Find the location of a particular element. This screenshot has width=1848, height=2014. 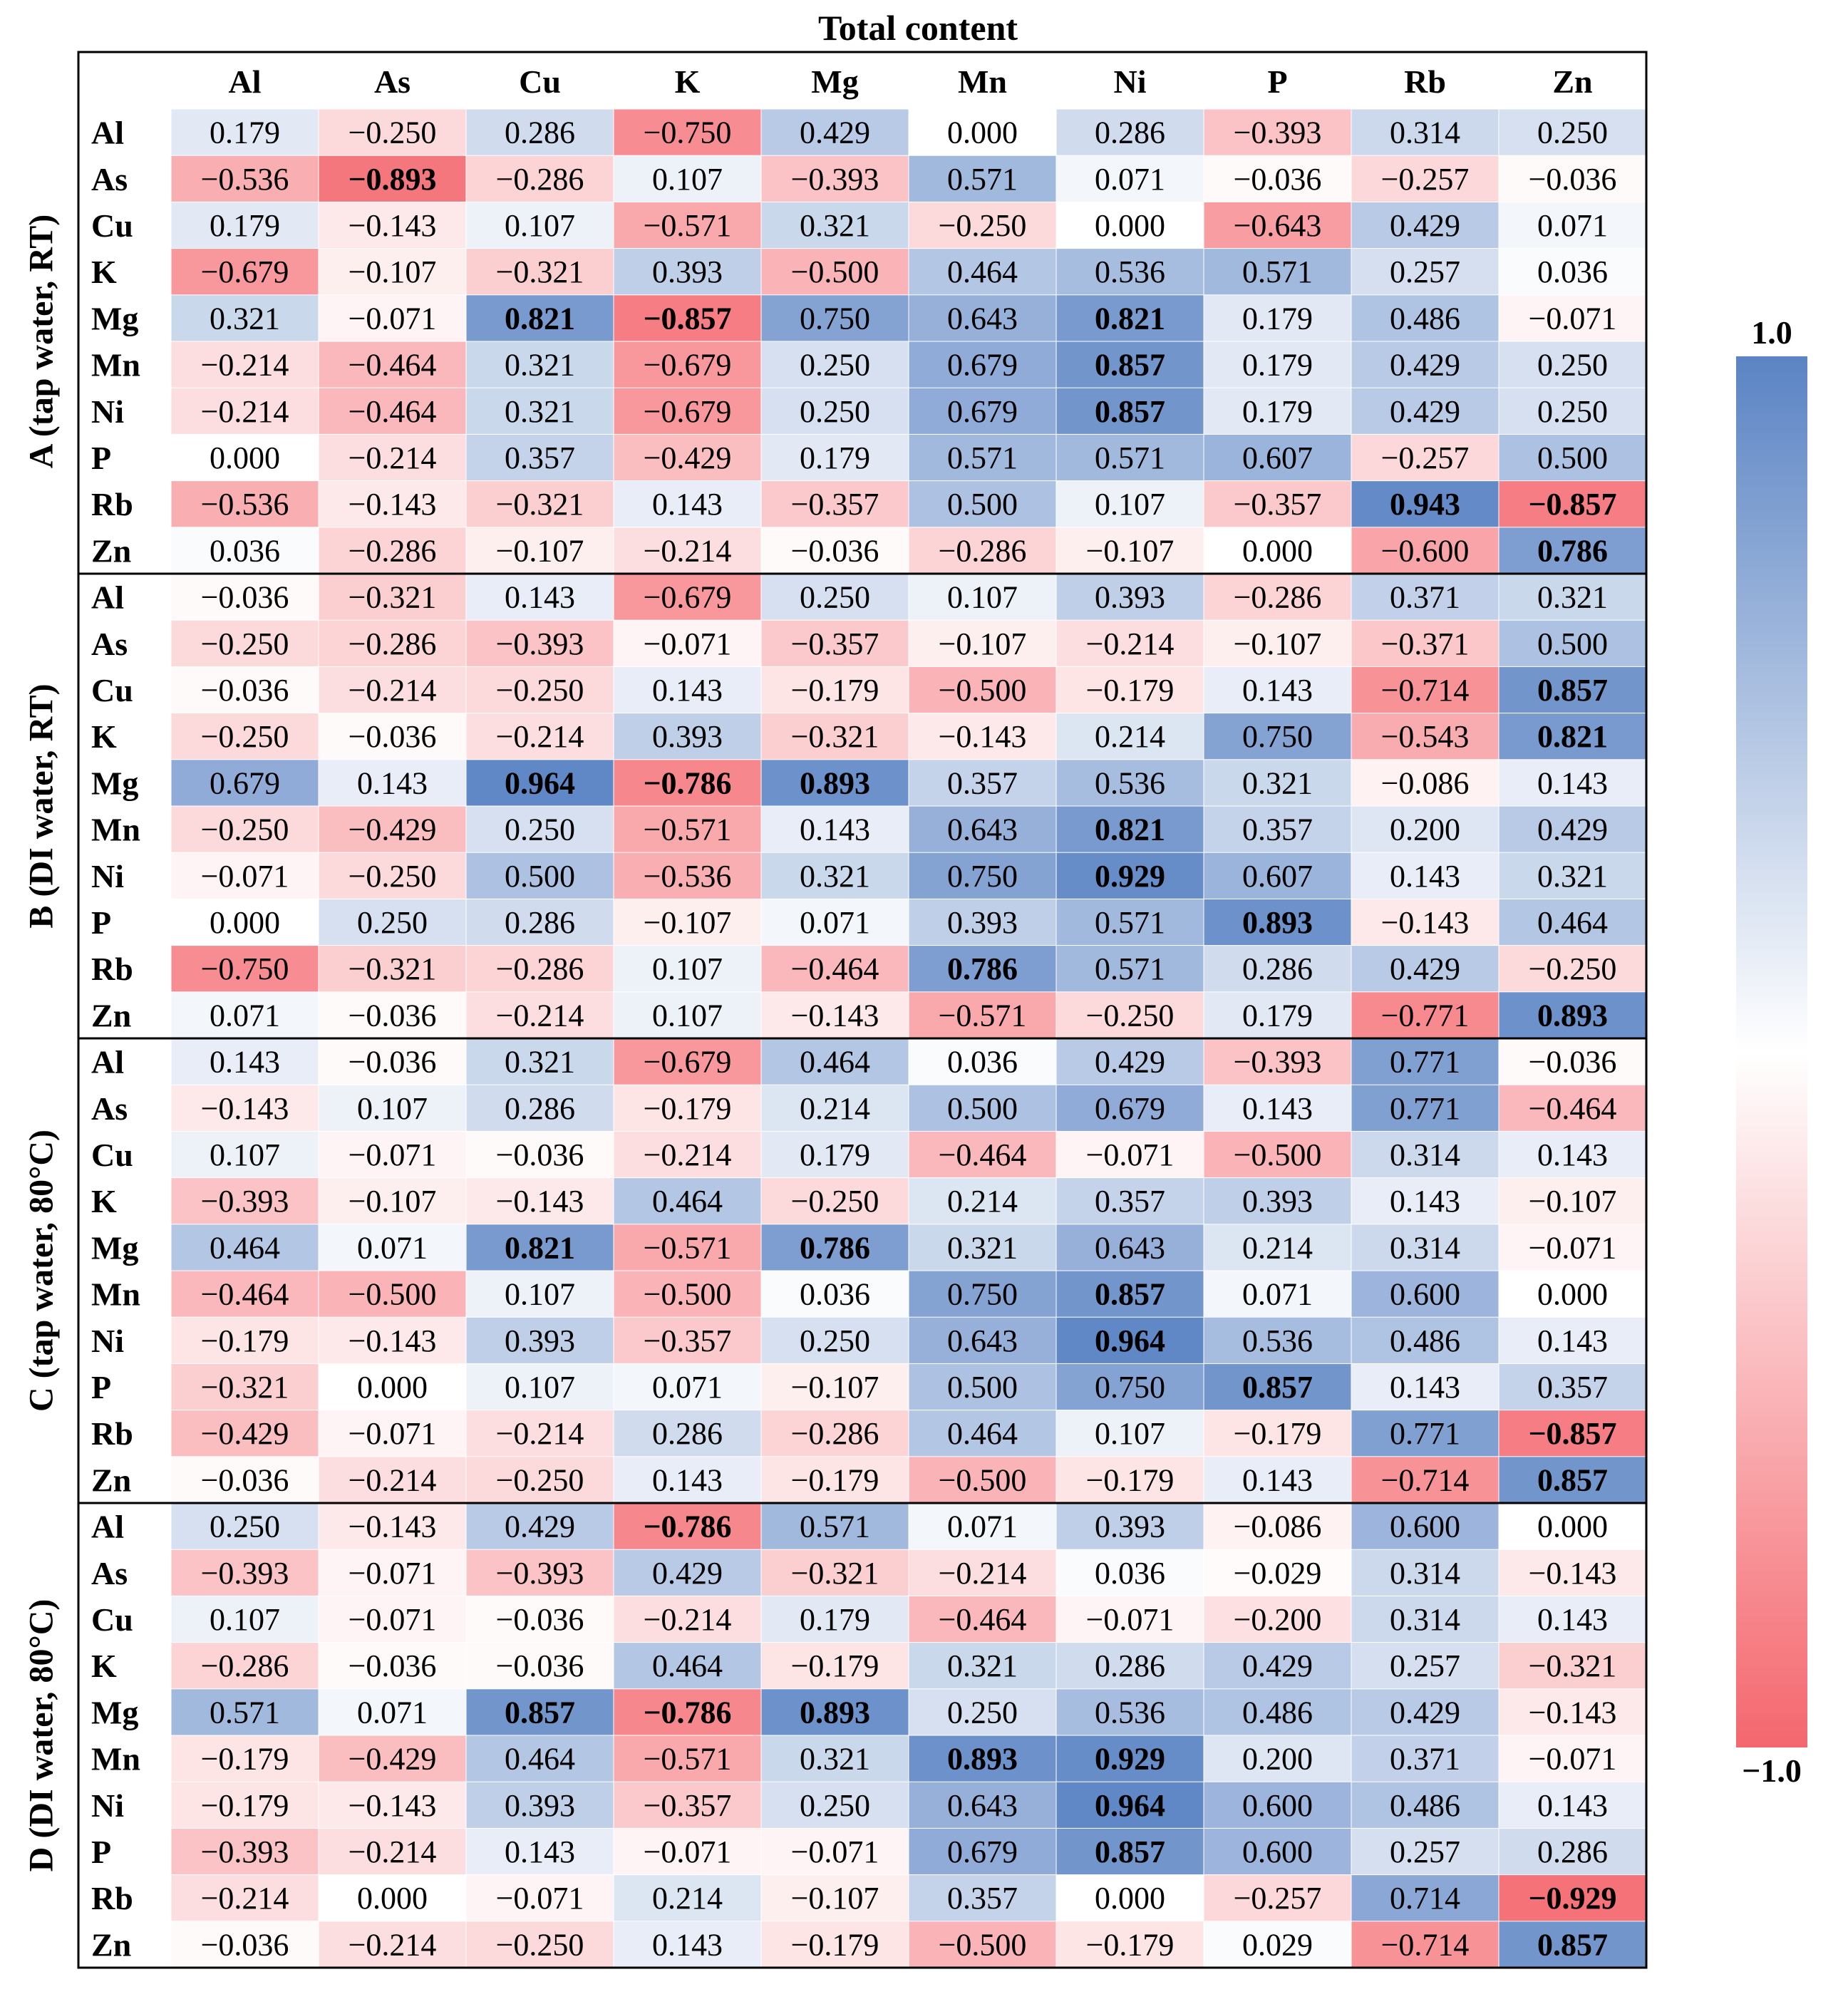

cell-value-label: 0.200 is located at coordinates (1277, 1759).